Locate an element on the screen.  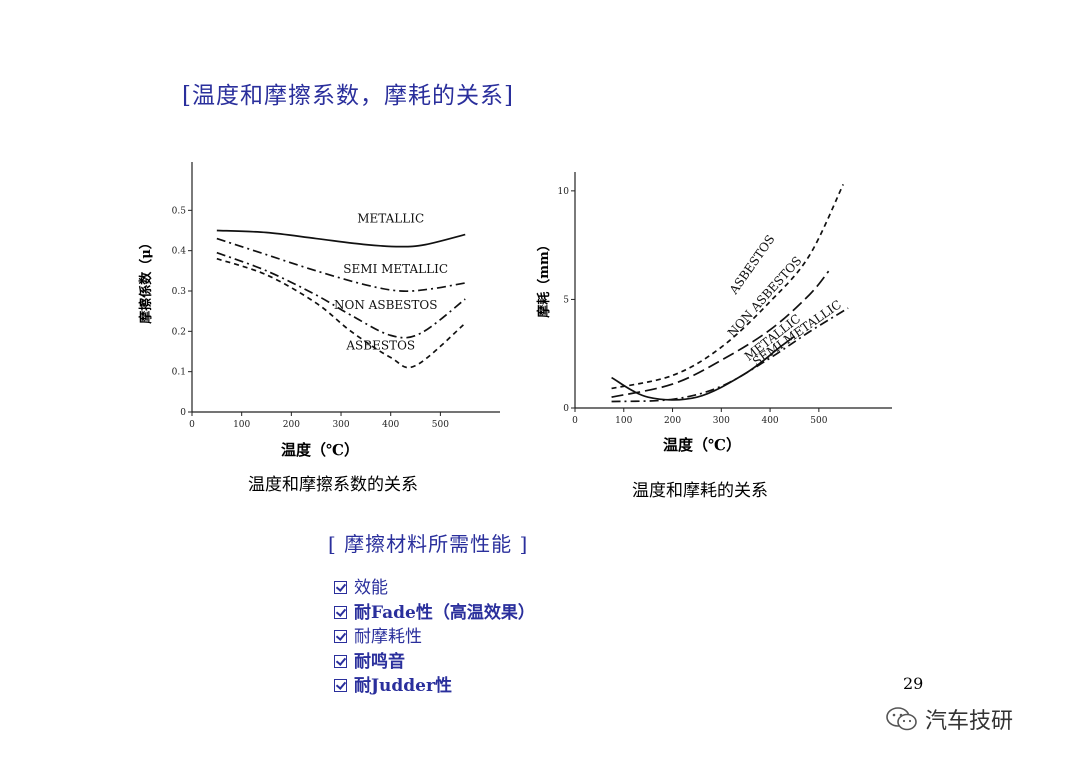
requirement-item: 耐鸣音 is located at coordinates (434, 662).